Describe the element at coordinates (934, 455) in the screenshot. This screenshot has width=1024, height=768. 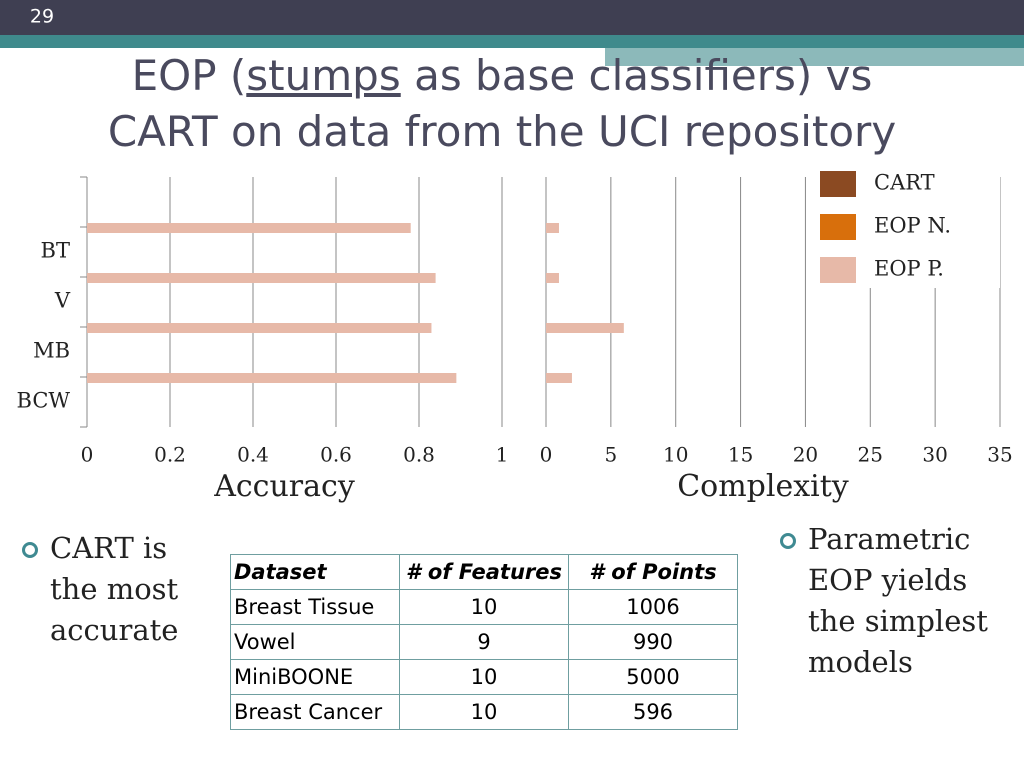
I see `x-tick-label: 30` at that location.